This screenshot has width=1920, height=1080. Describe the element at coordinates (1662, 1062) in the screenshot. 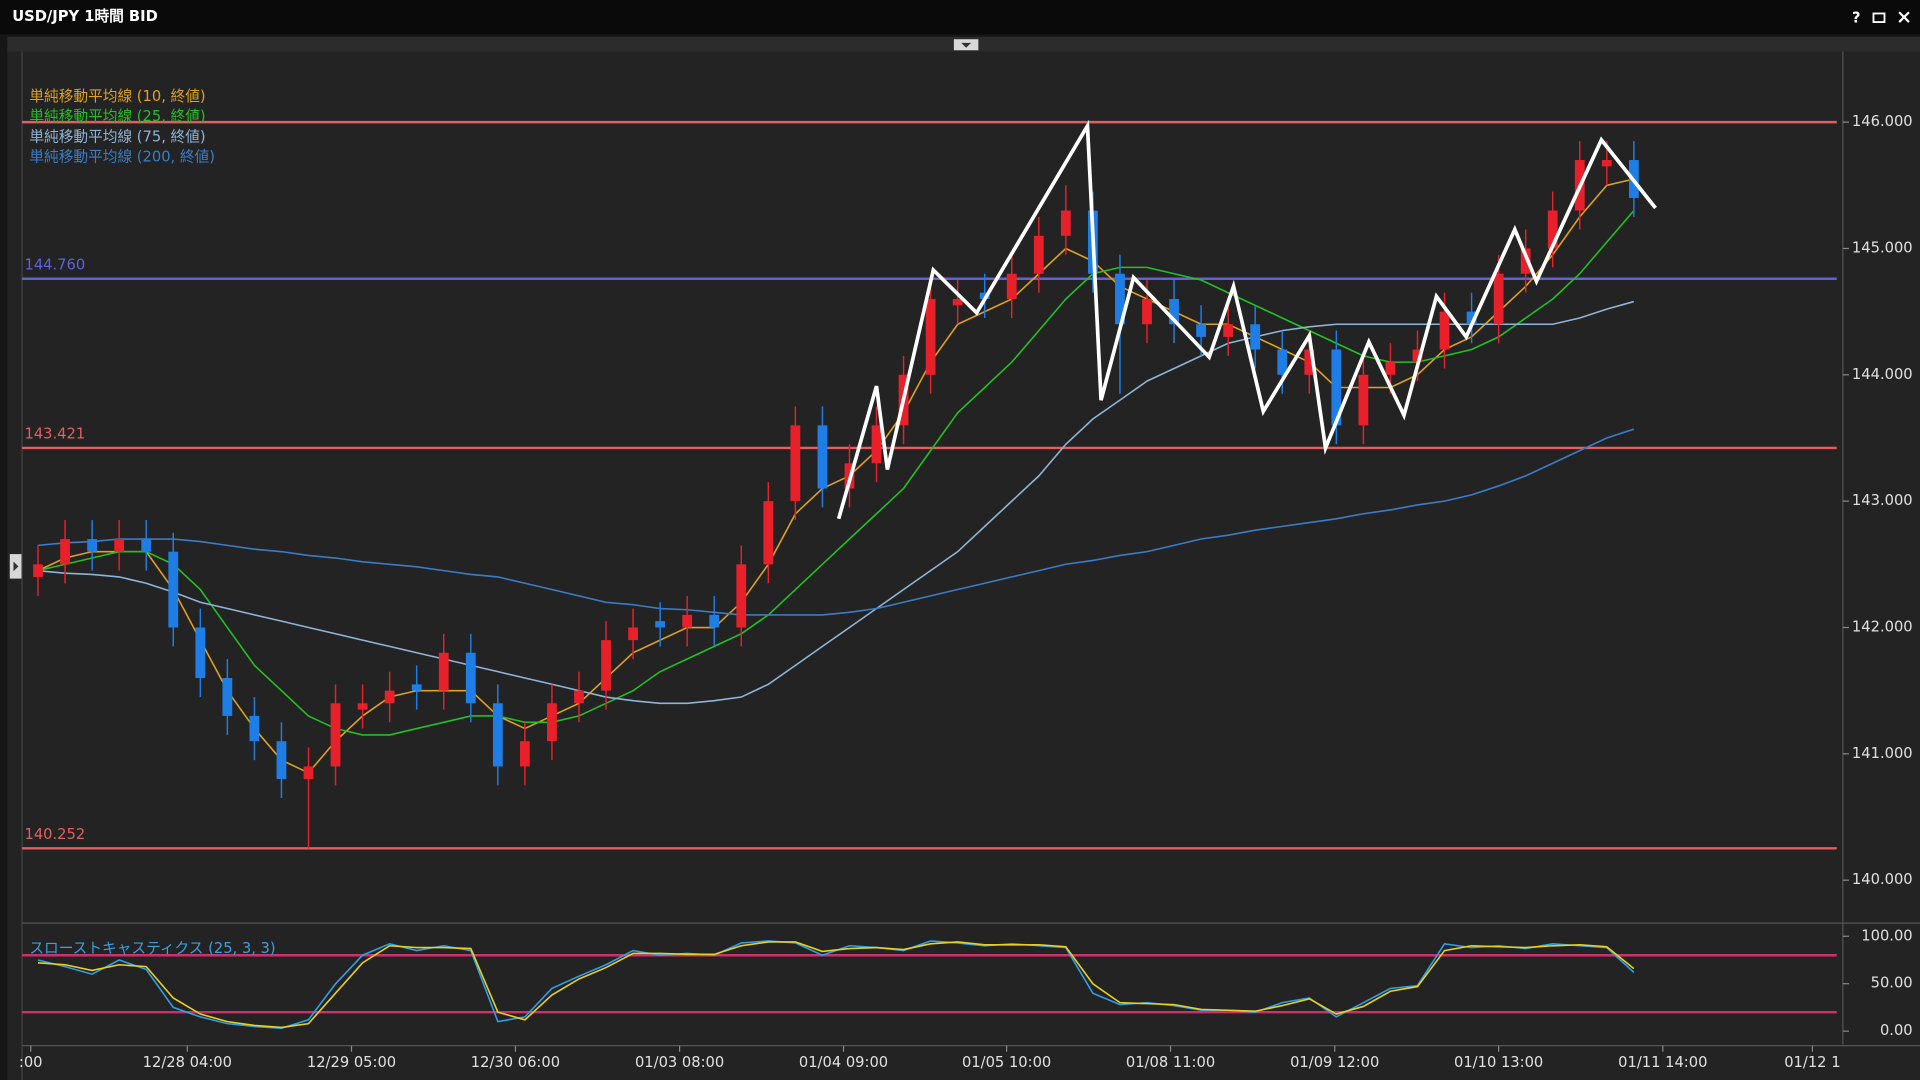

I see `x-tick-label: 01/11 14:00` at that location.